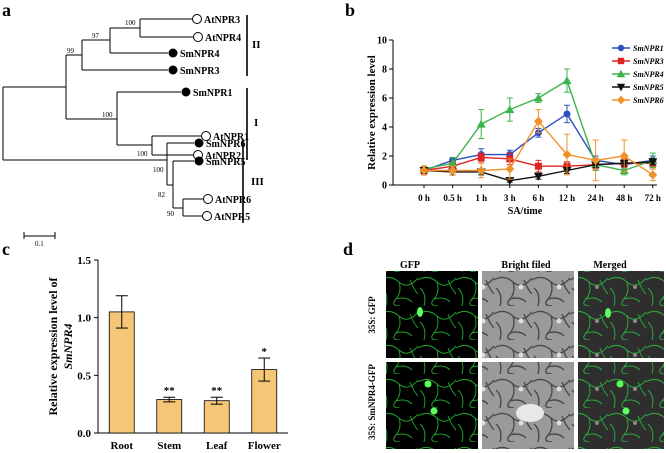 The image size is (666, 453). What do you see at coordinates (432, 314) in the screenshot?
I see `micrograph-gfp-control` at bounding box center [432, 314].